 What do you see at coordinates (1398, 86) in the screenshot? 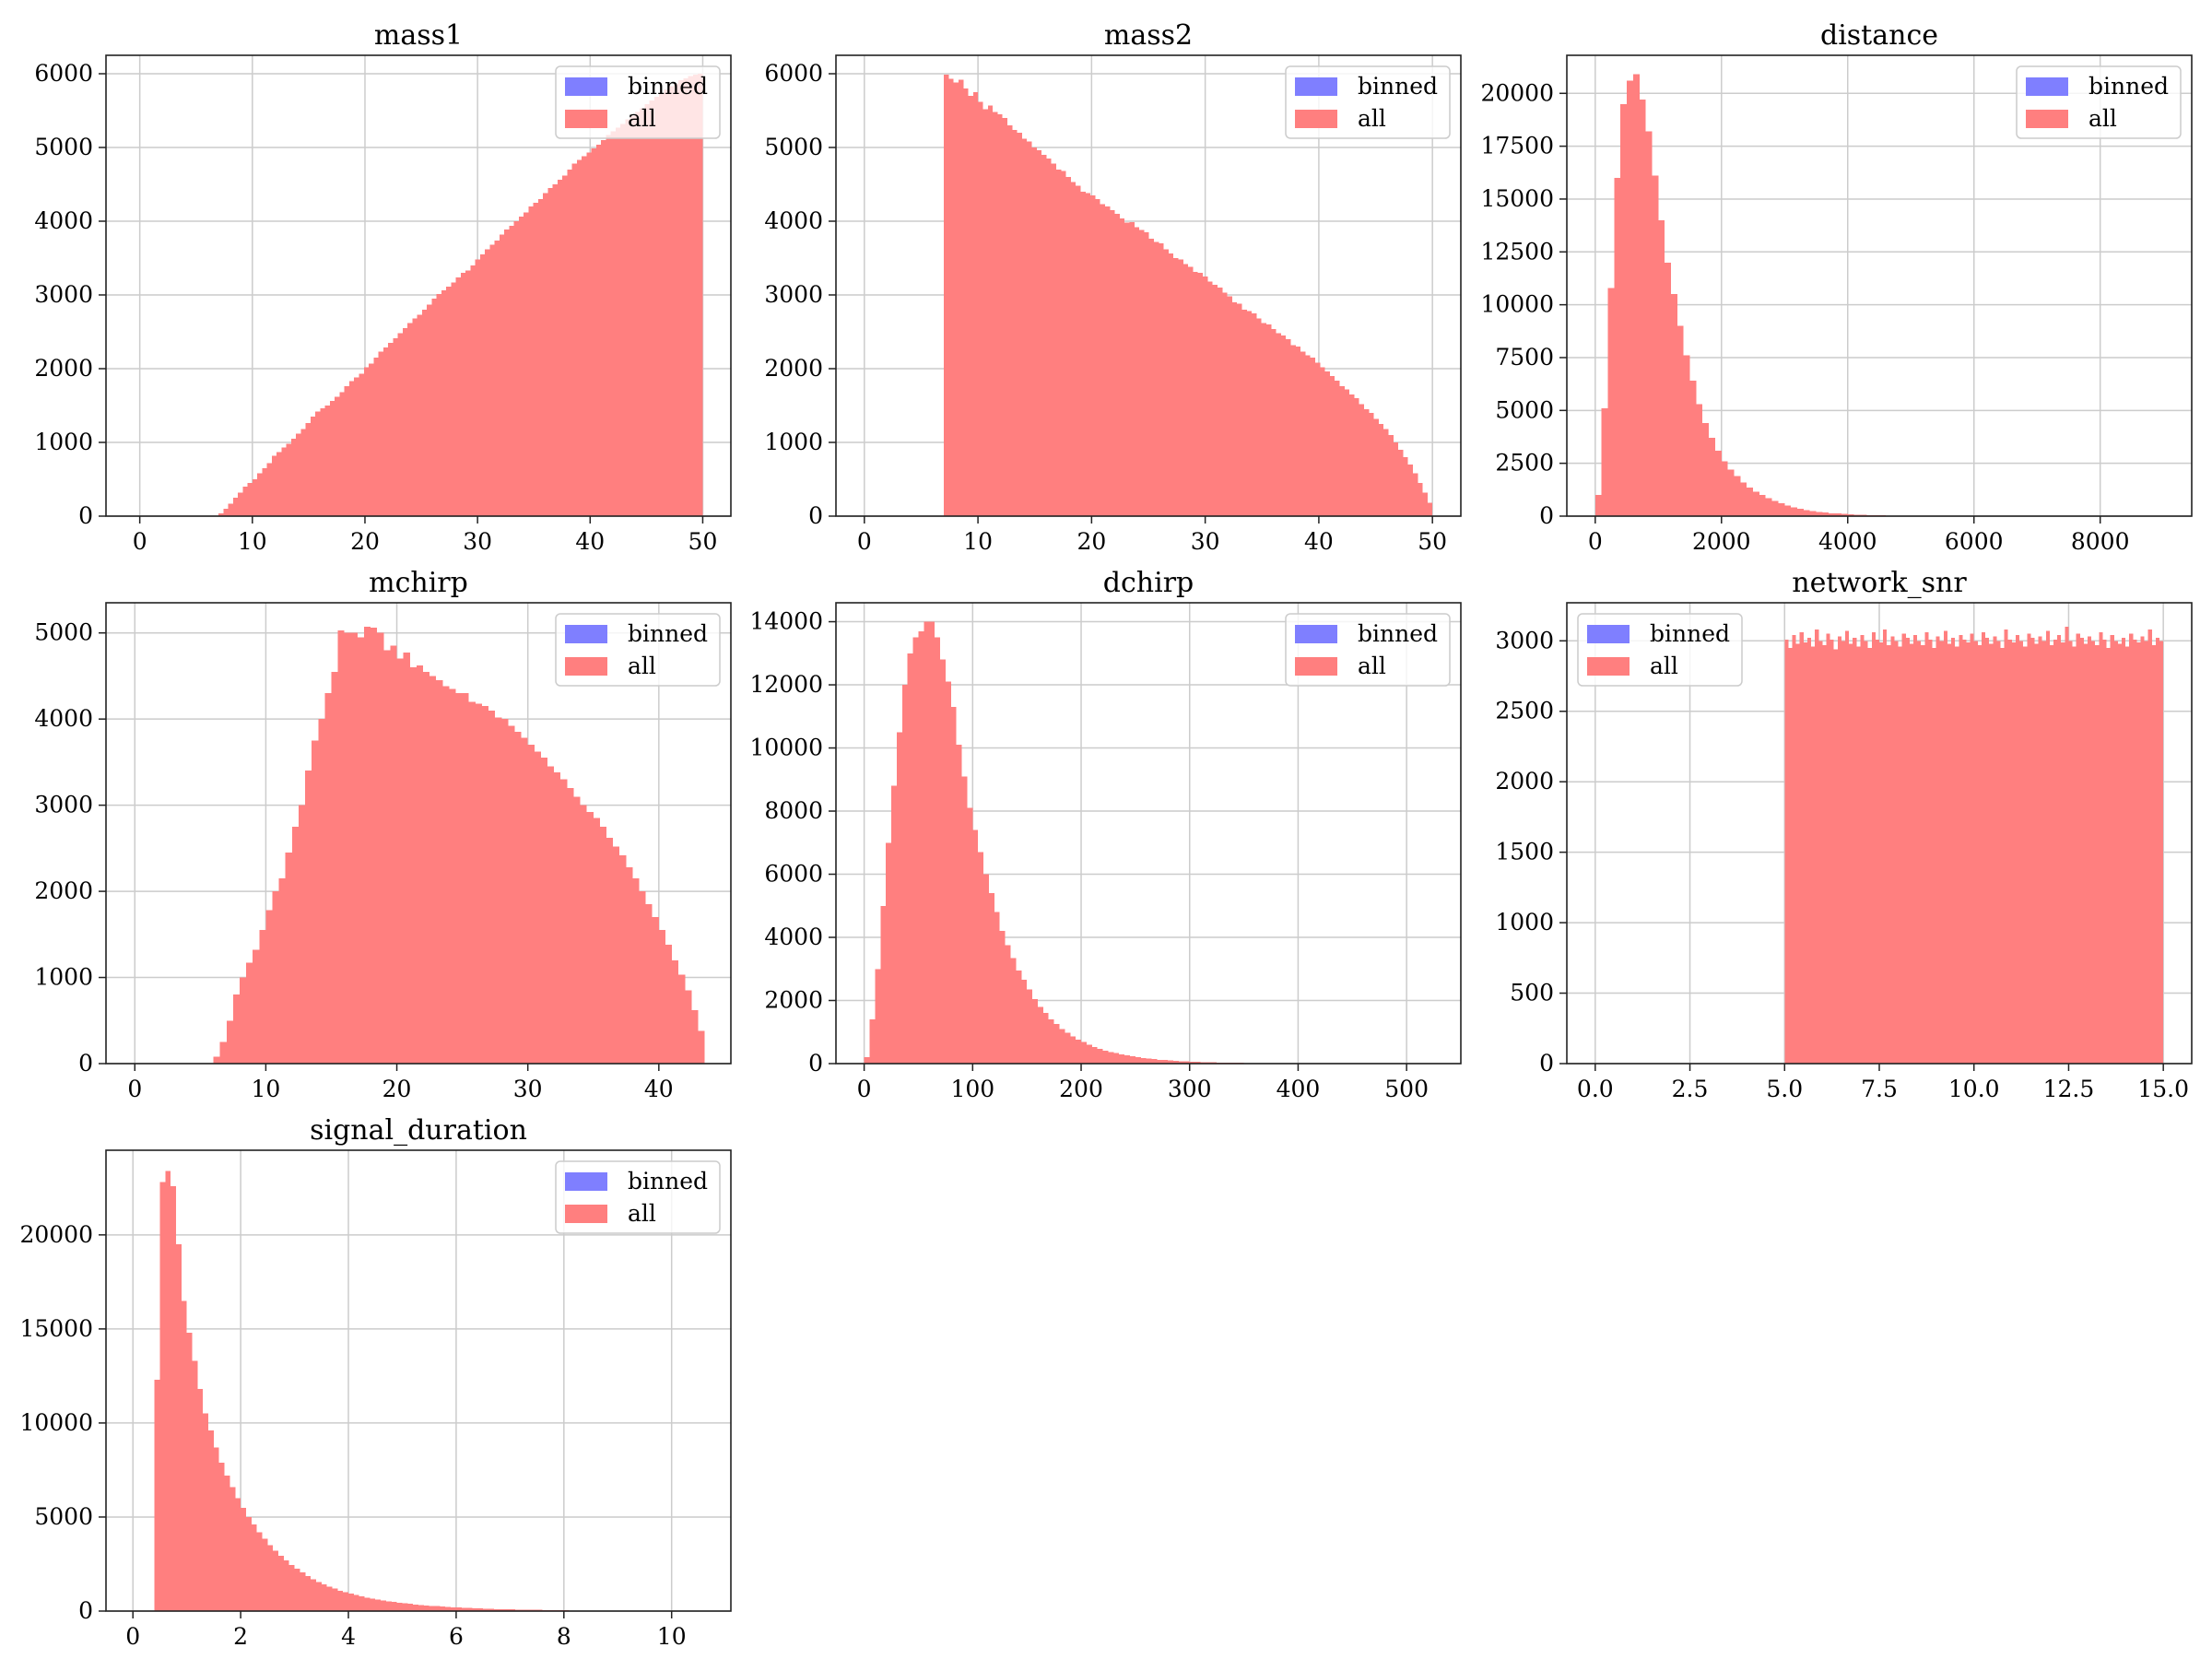
I see `legend-label-binned: binned` at bounding box center [1398, 86].